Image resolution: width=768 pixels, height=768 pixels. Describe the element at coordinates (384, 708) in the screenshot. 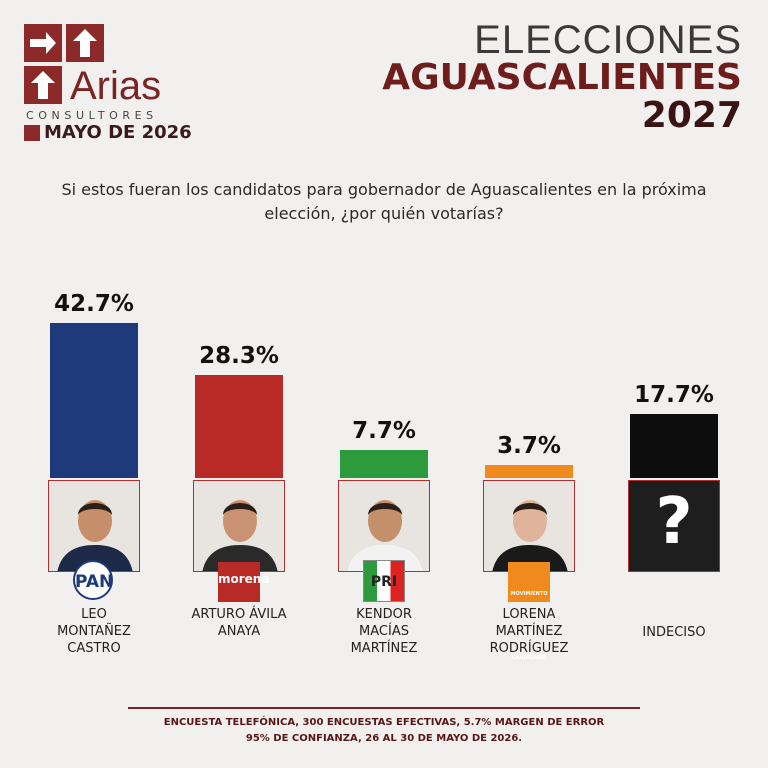

I see `divider` at that location.